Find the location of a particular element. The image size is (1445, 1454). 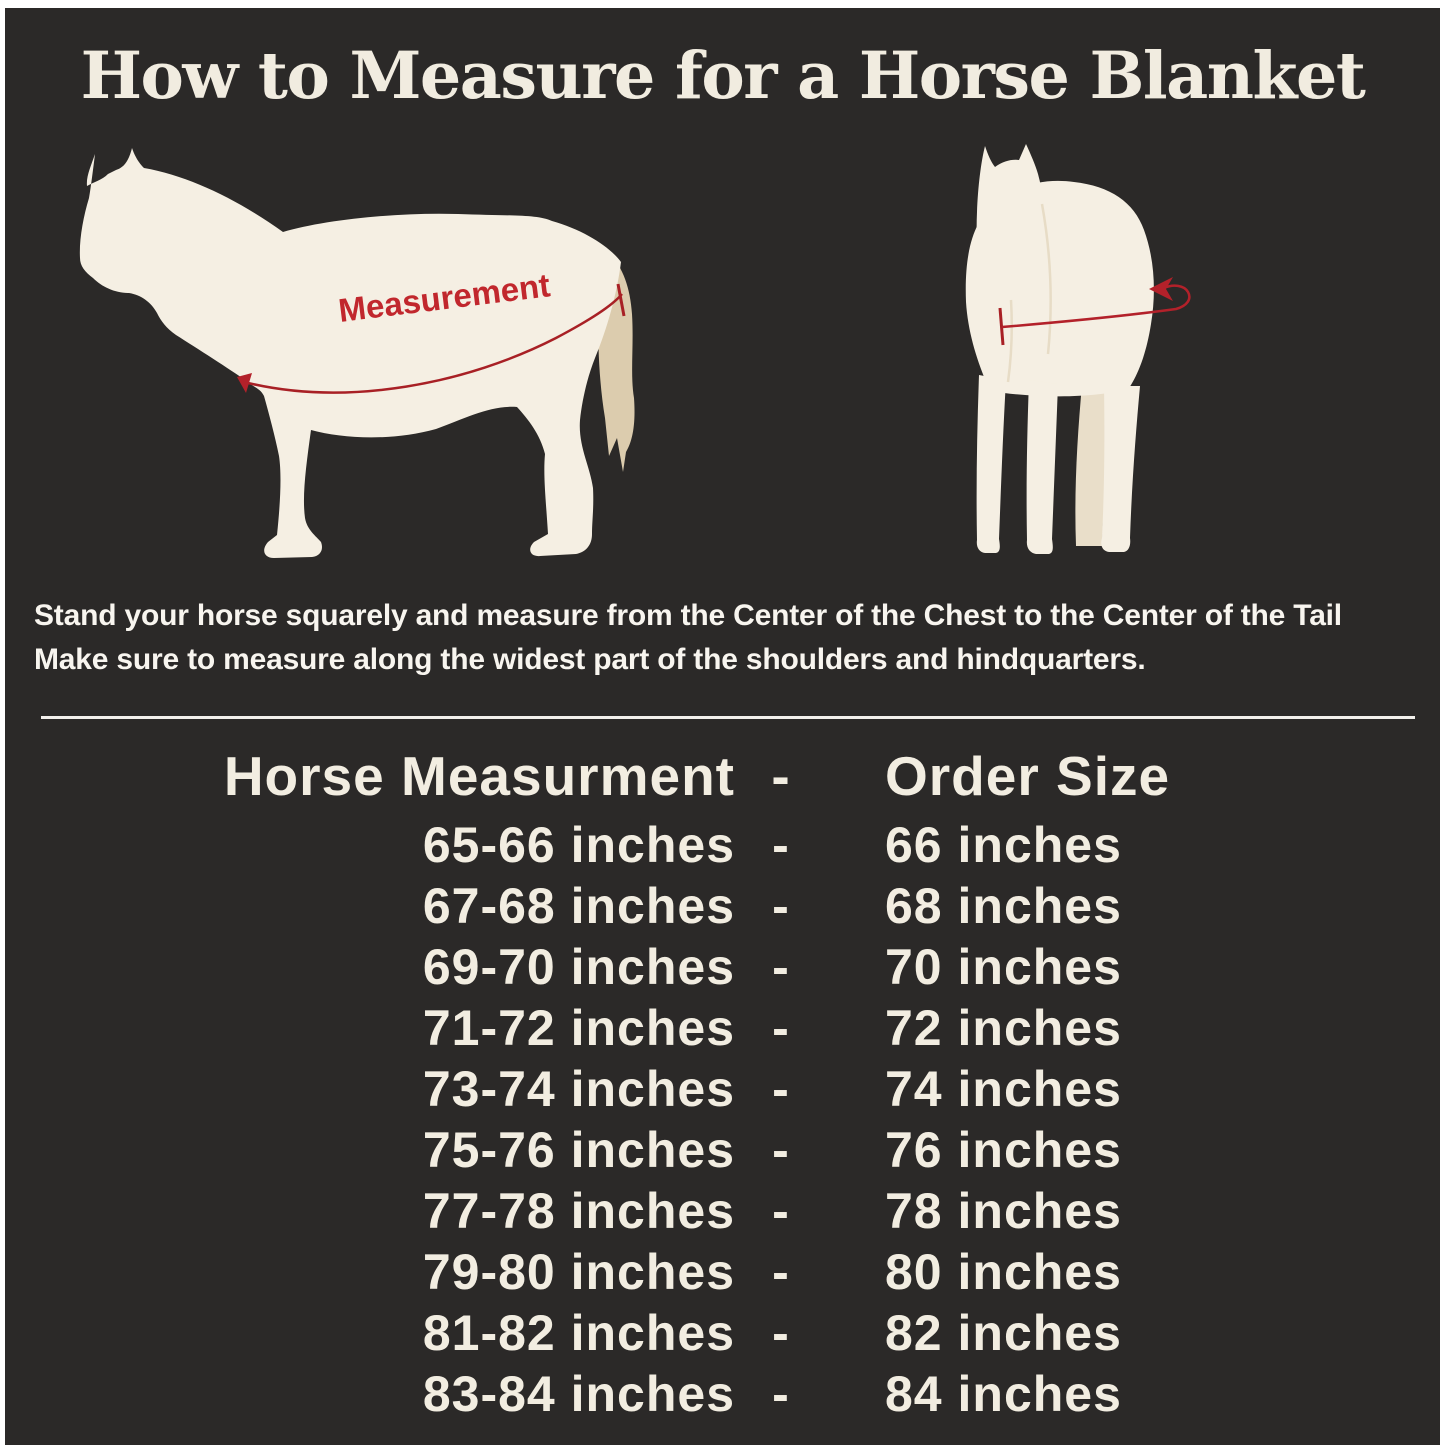

horse-head is located at coordinates (1010, 218).